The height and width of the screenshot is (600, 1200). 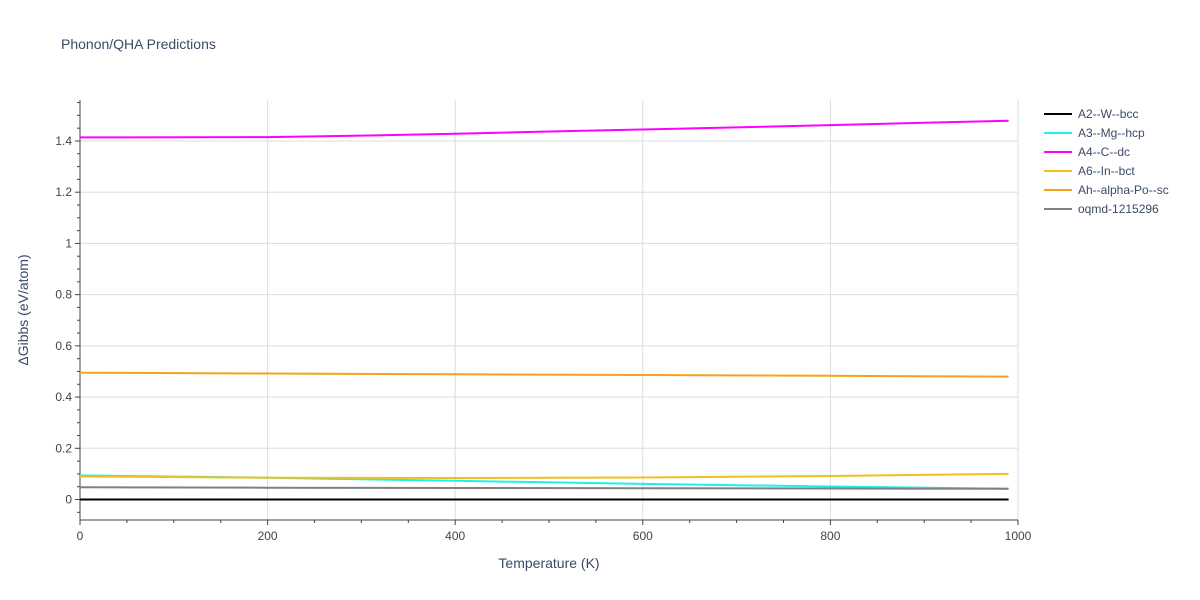 What do you see at coordinates (63, 346) in the screenshot?
I see `y-tick-label: 0.6` at bounding box center [63, 346].